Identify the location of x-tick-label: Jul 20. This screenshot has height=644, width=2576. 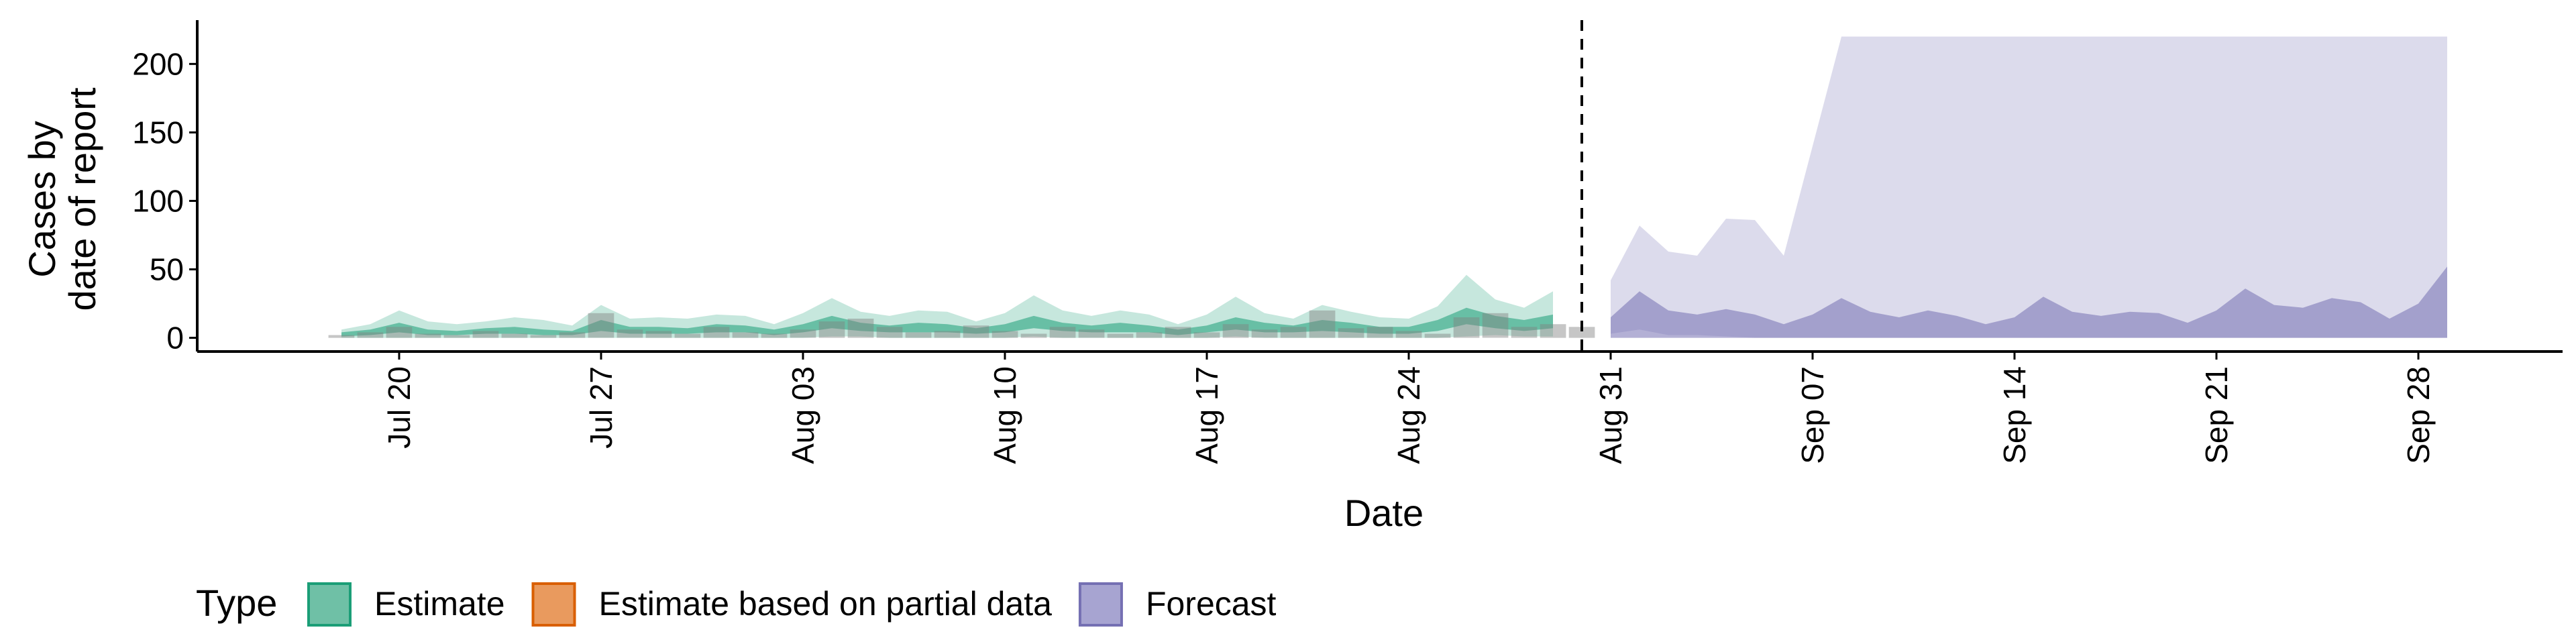
(399, 407).